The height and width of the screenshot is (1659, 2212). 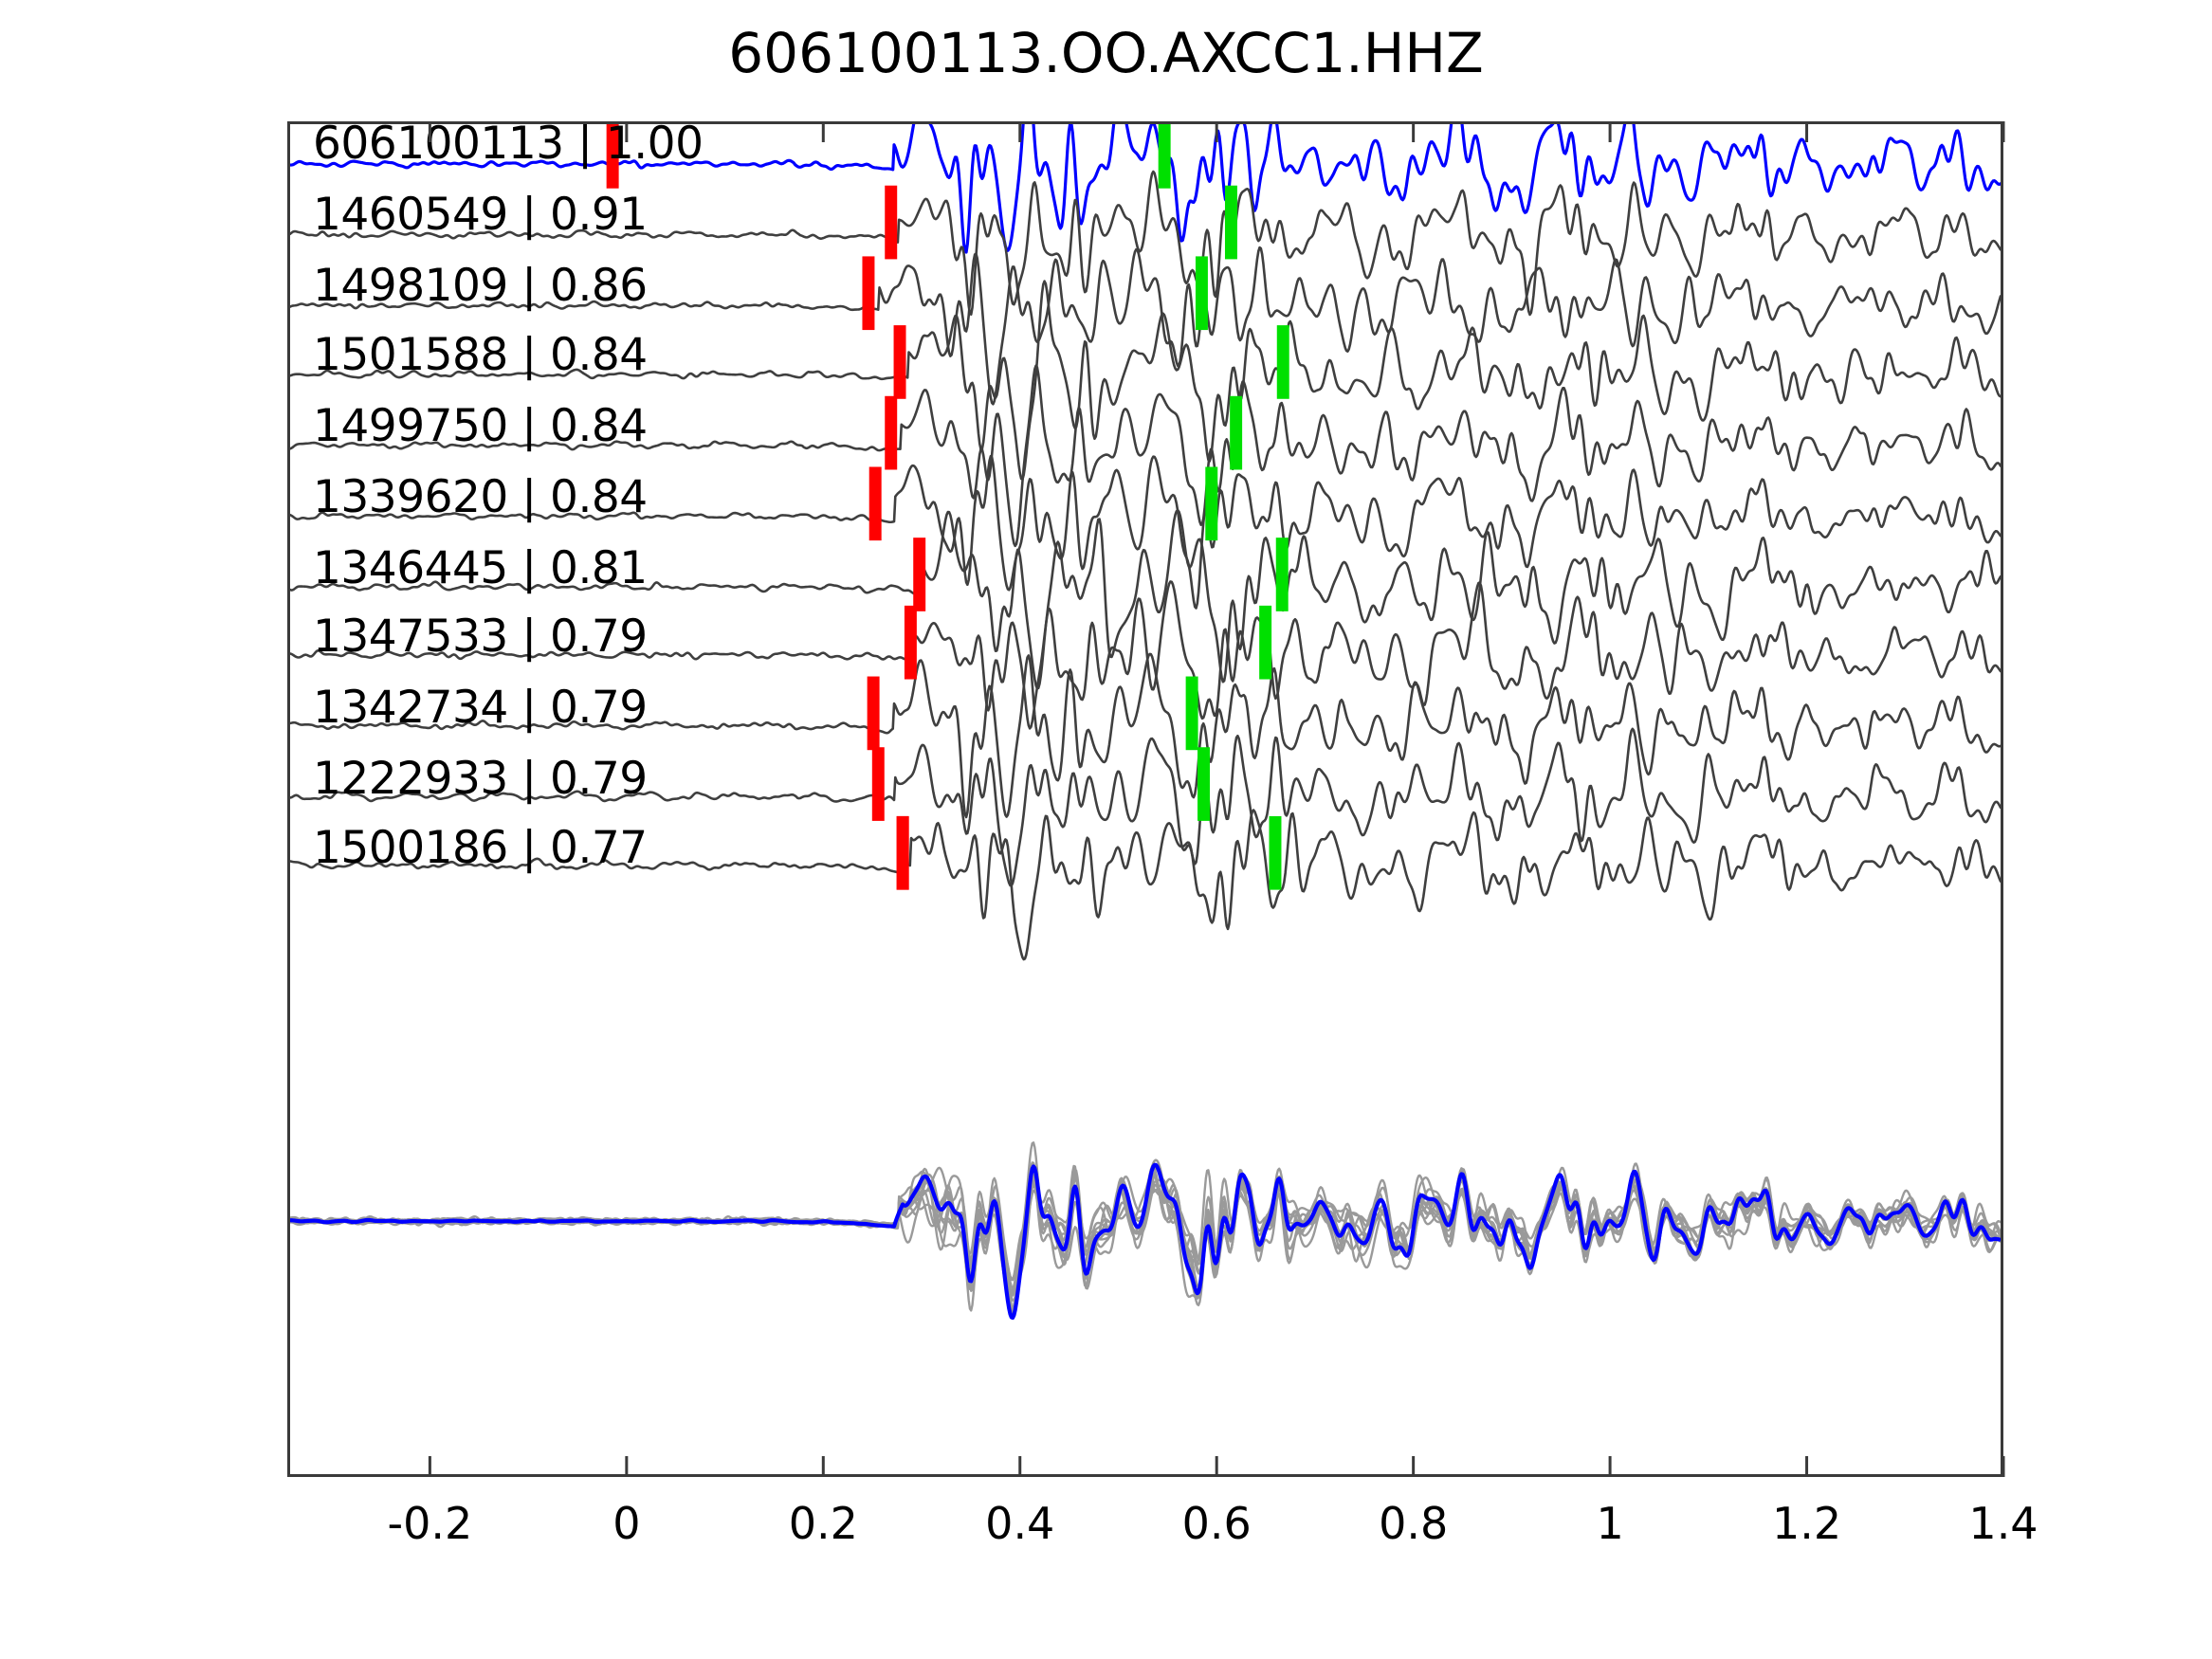 What do you see at coordinates (430, 1523) in the screenshot?
I see `x-axis-tick-label: -0.2` at bounding box center [430, 1523].